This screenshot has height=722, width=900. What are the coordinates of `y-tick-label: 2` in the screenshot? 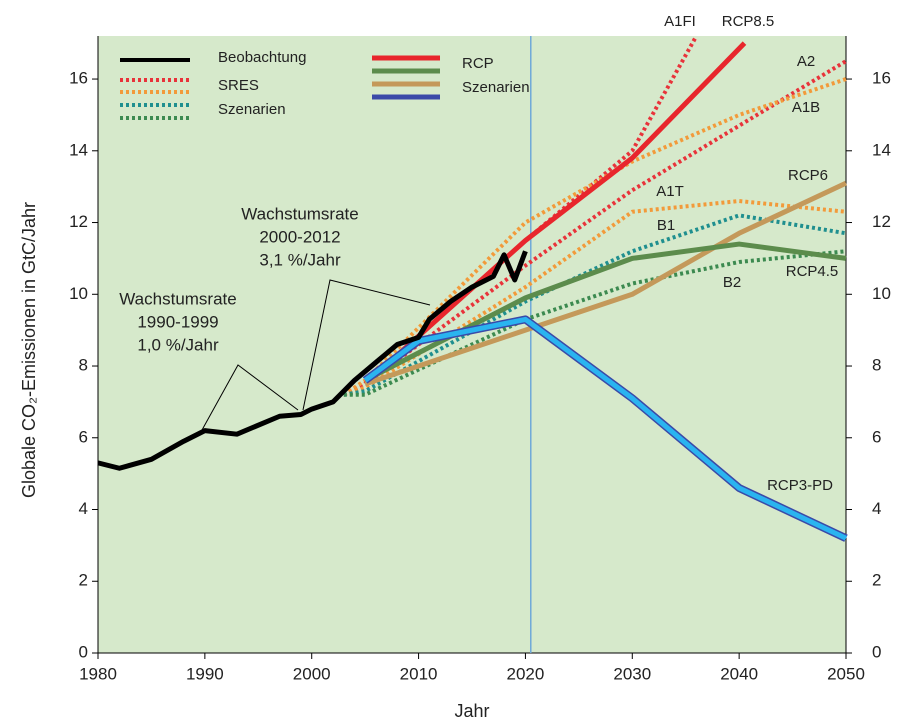 It's located at (83, 580).